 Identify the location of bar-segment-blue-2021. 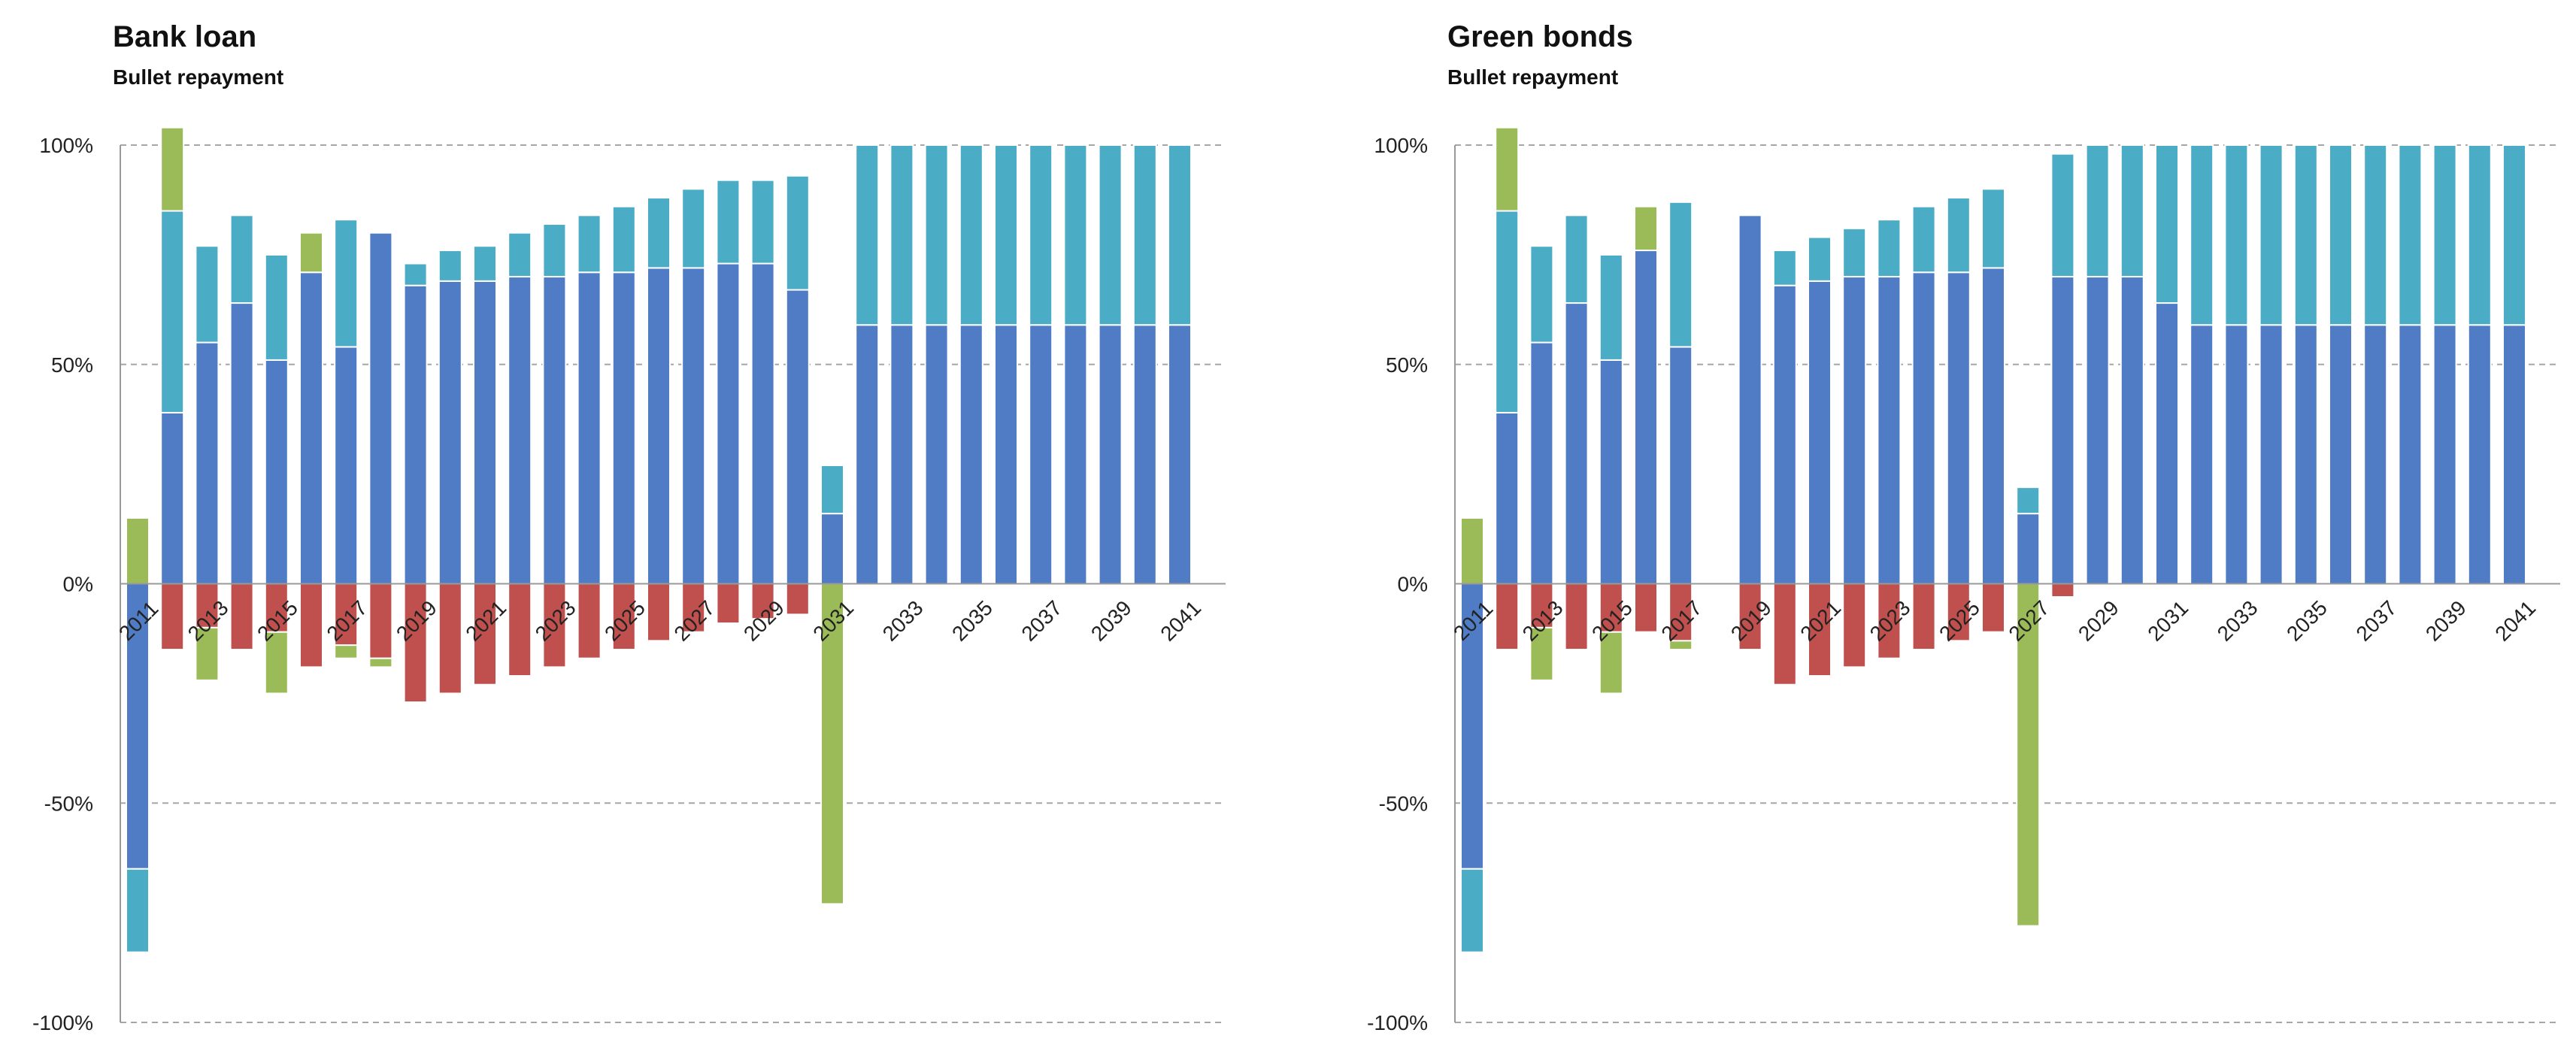
(485, 432).